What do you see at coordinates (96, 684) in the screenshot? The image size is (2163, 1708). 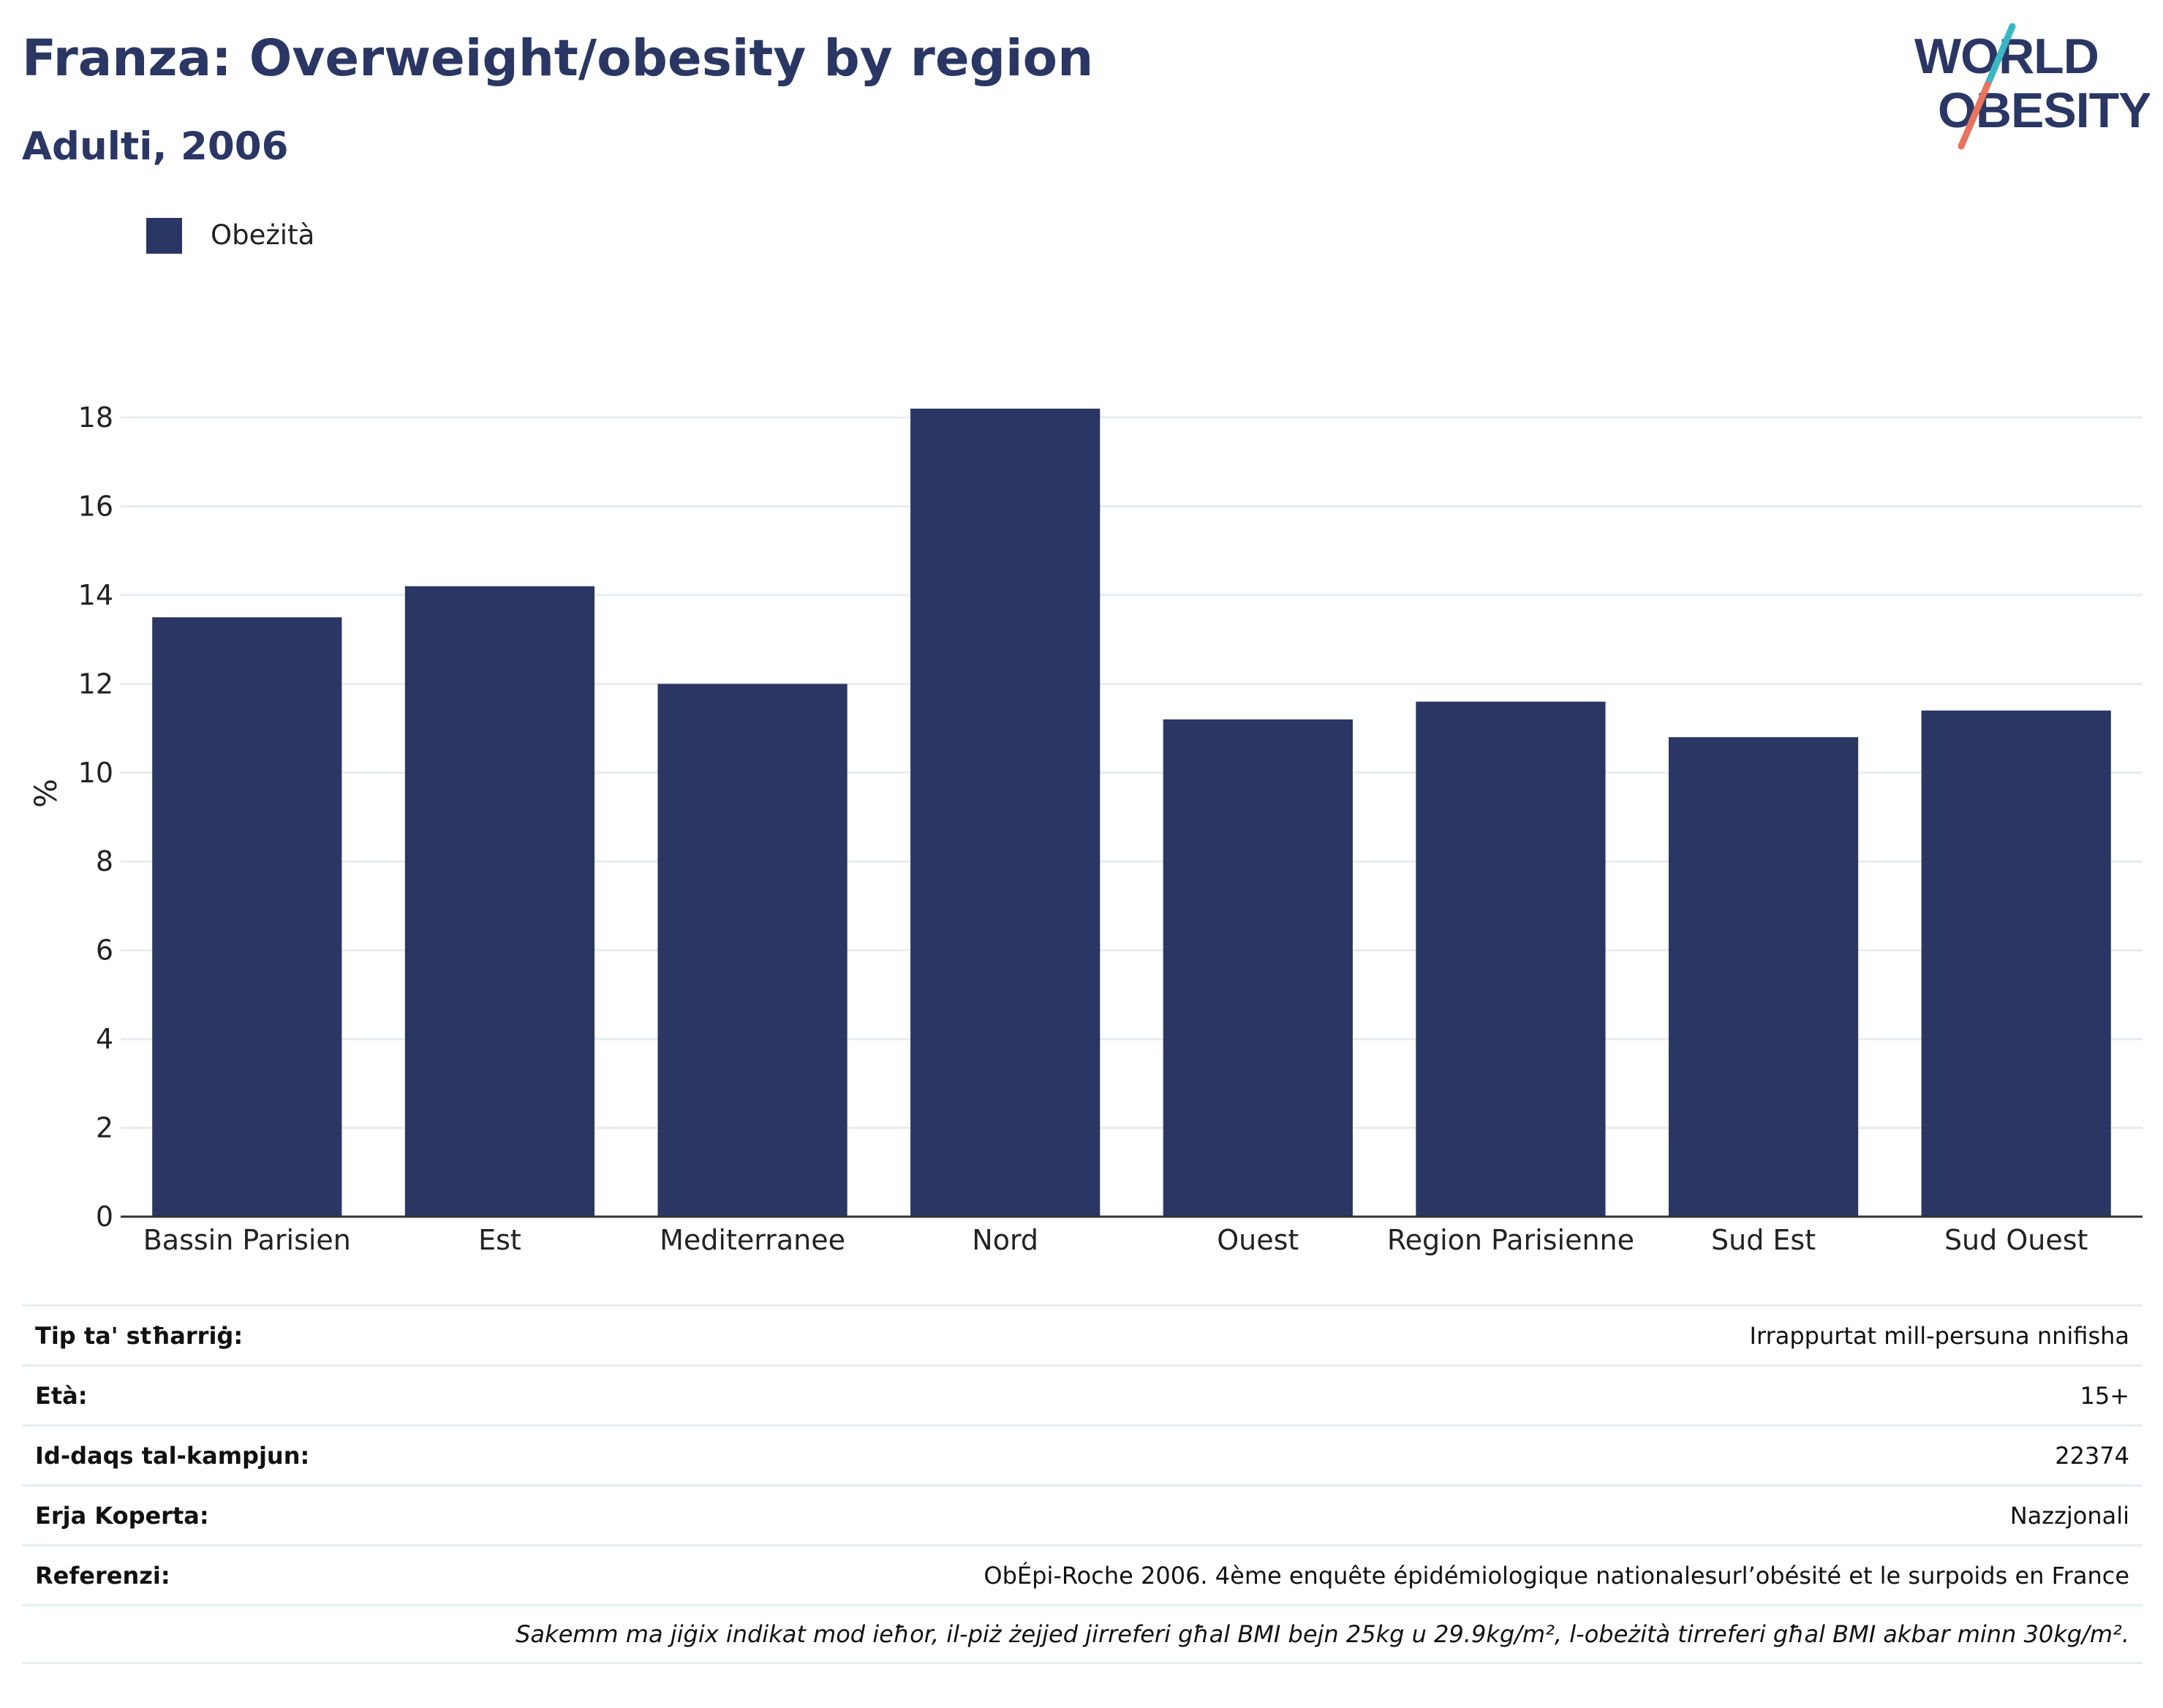 I see `y-tick-label: 12` at bounding box center [96, 684].